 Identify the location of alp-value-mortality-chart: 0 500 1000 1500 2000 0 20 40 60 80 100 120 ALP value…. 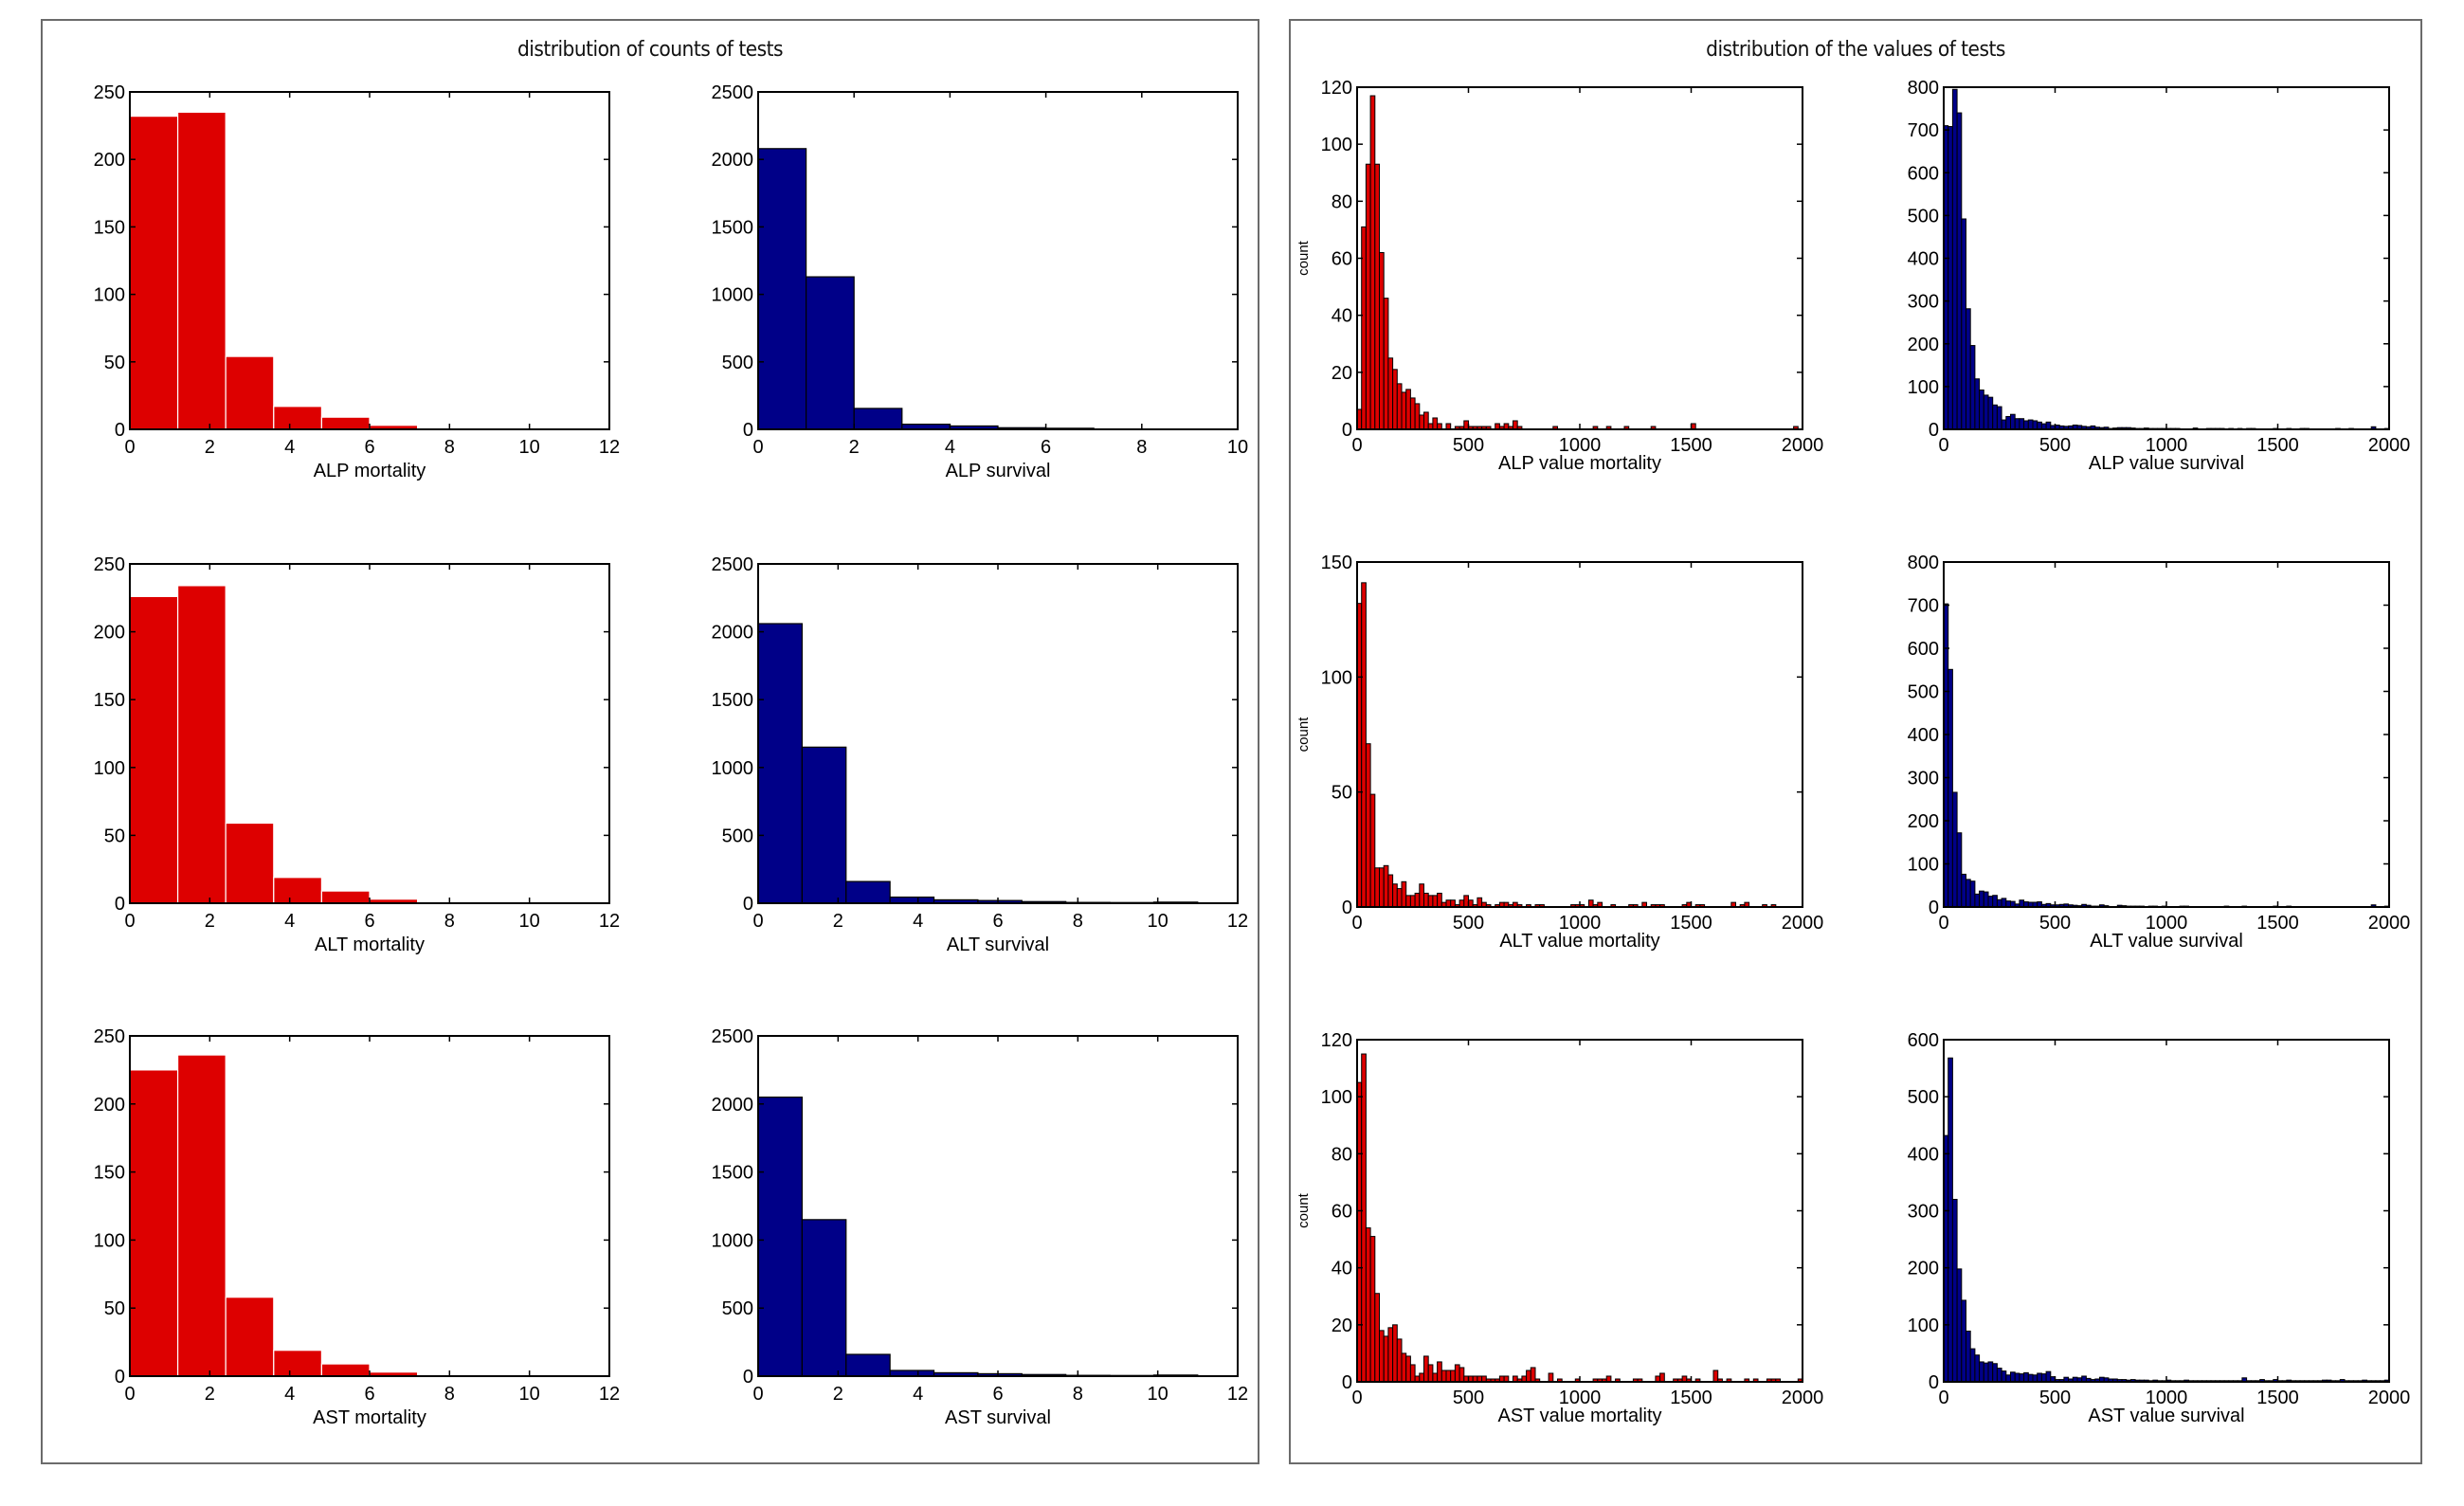
(1559, 276).